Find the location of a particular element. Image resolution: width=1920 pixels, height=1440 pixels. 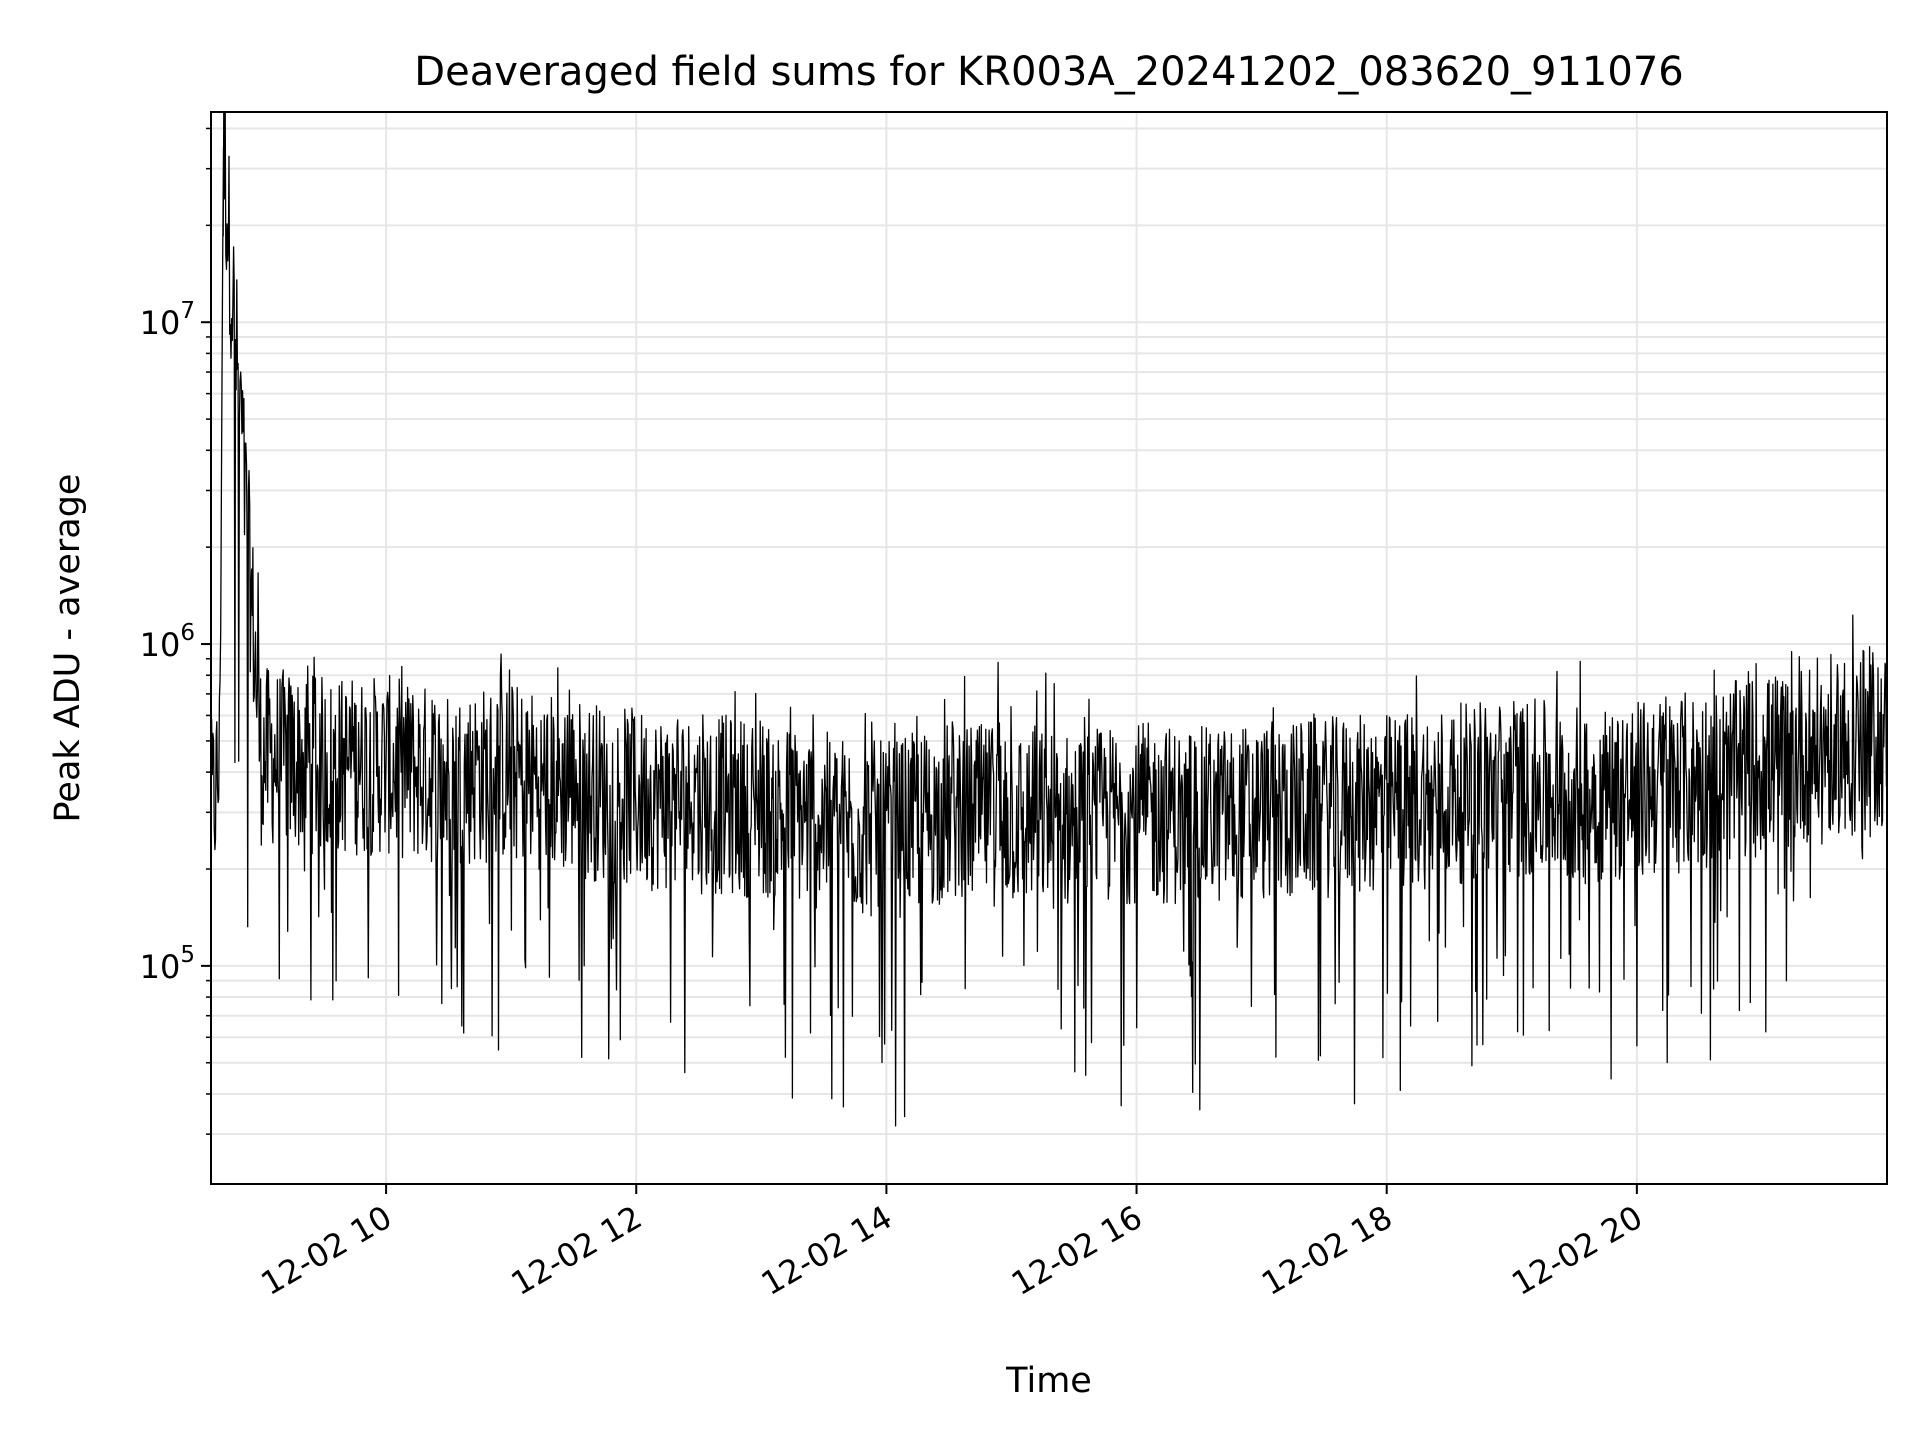

y-tick-label: 10⁷ is located at coordinates (167, 320).